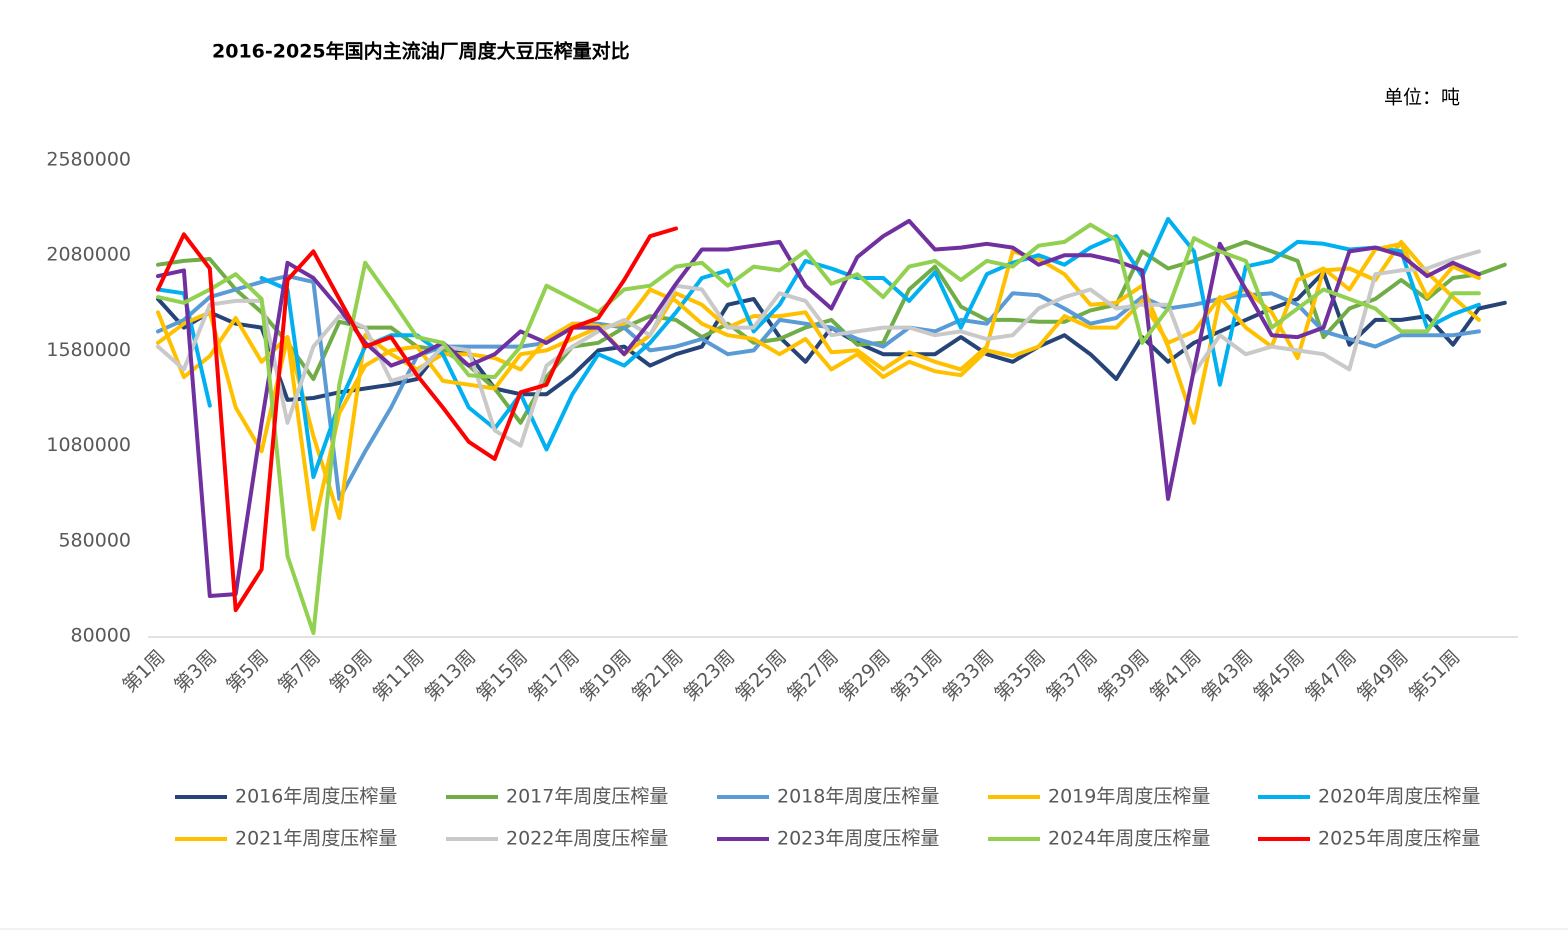 This screenshot has height=931, width=1568. What do you see at coordinates (1279, 676) in the screenshot?
I see `x-tick-label: 第45周` at bounding box center [1279, 676].